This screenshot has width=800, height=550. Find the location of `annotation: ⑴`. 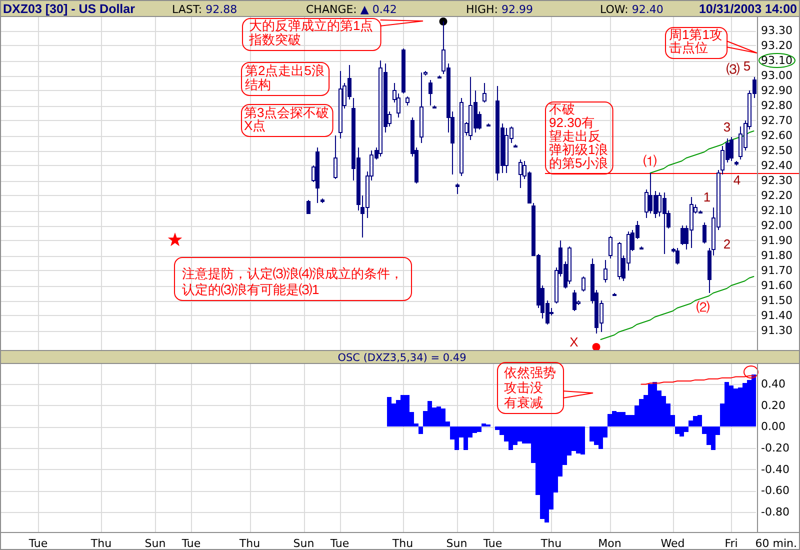

annotation: ⑴ is located at coordinates (650, 161).